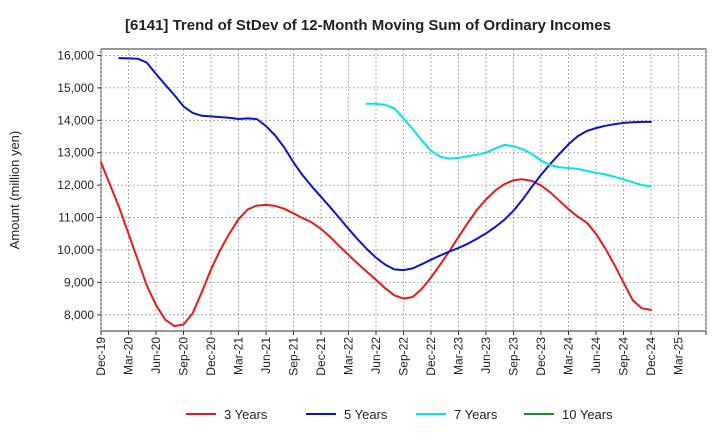 The height and width of the screenshot is (440, 720). Describe the element at coordinates (75, 185) in the screenshot. I see `y-tick-label: 12,000` at that location.